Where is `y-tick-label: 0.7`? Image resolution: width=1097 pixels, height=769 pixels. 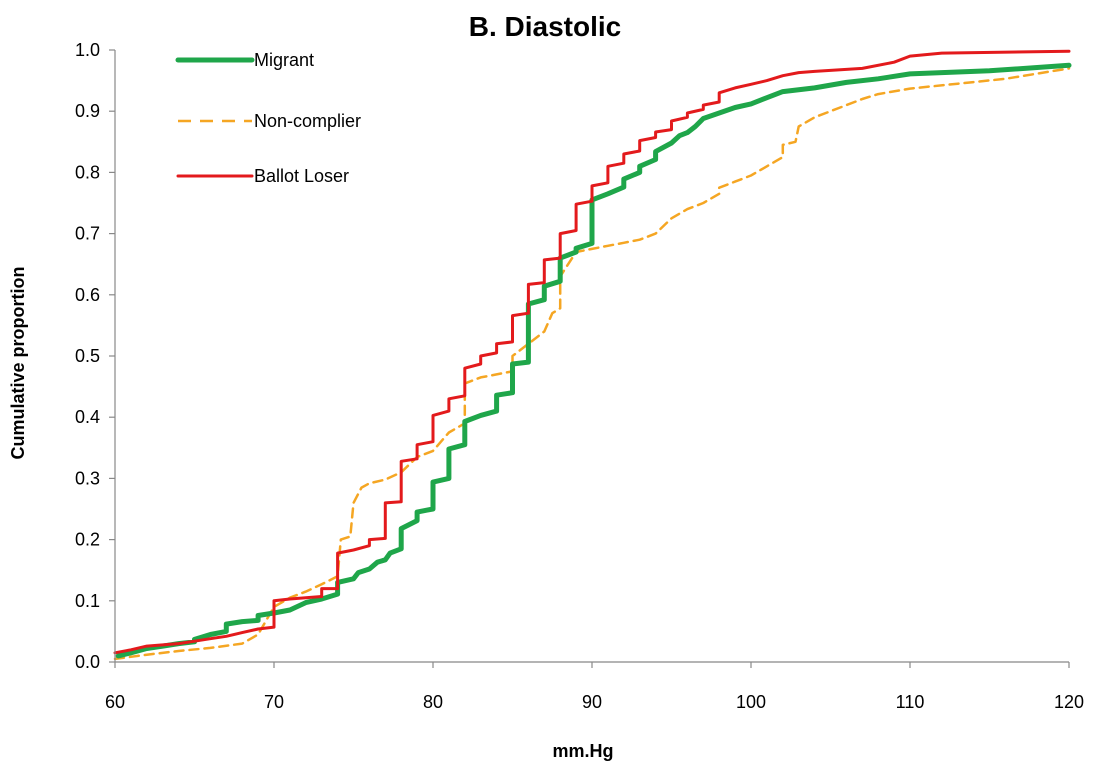 y-tick-label: 0.7 is located at coordinates (87, 234).